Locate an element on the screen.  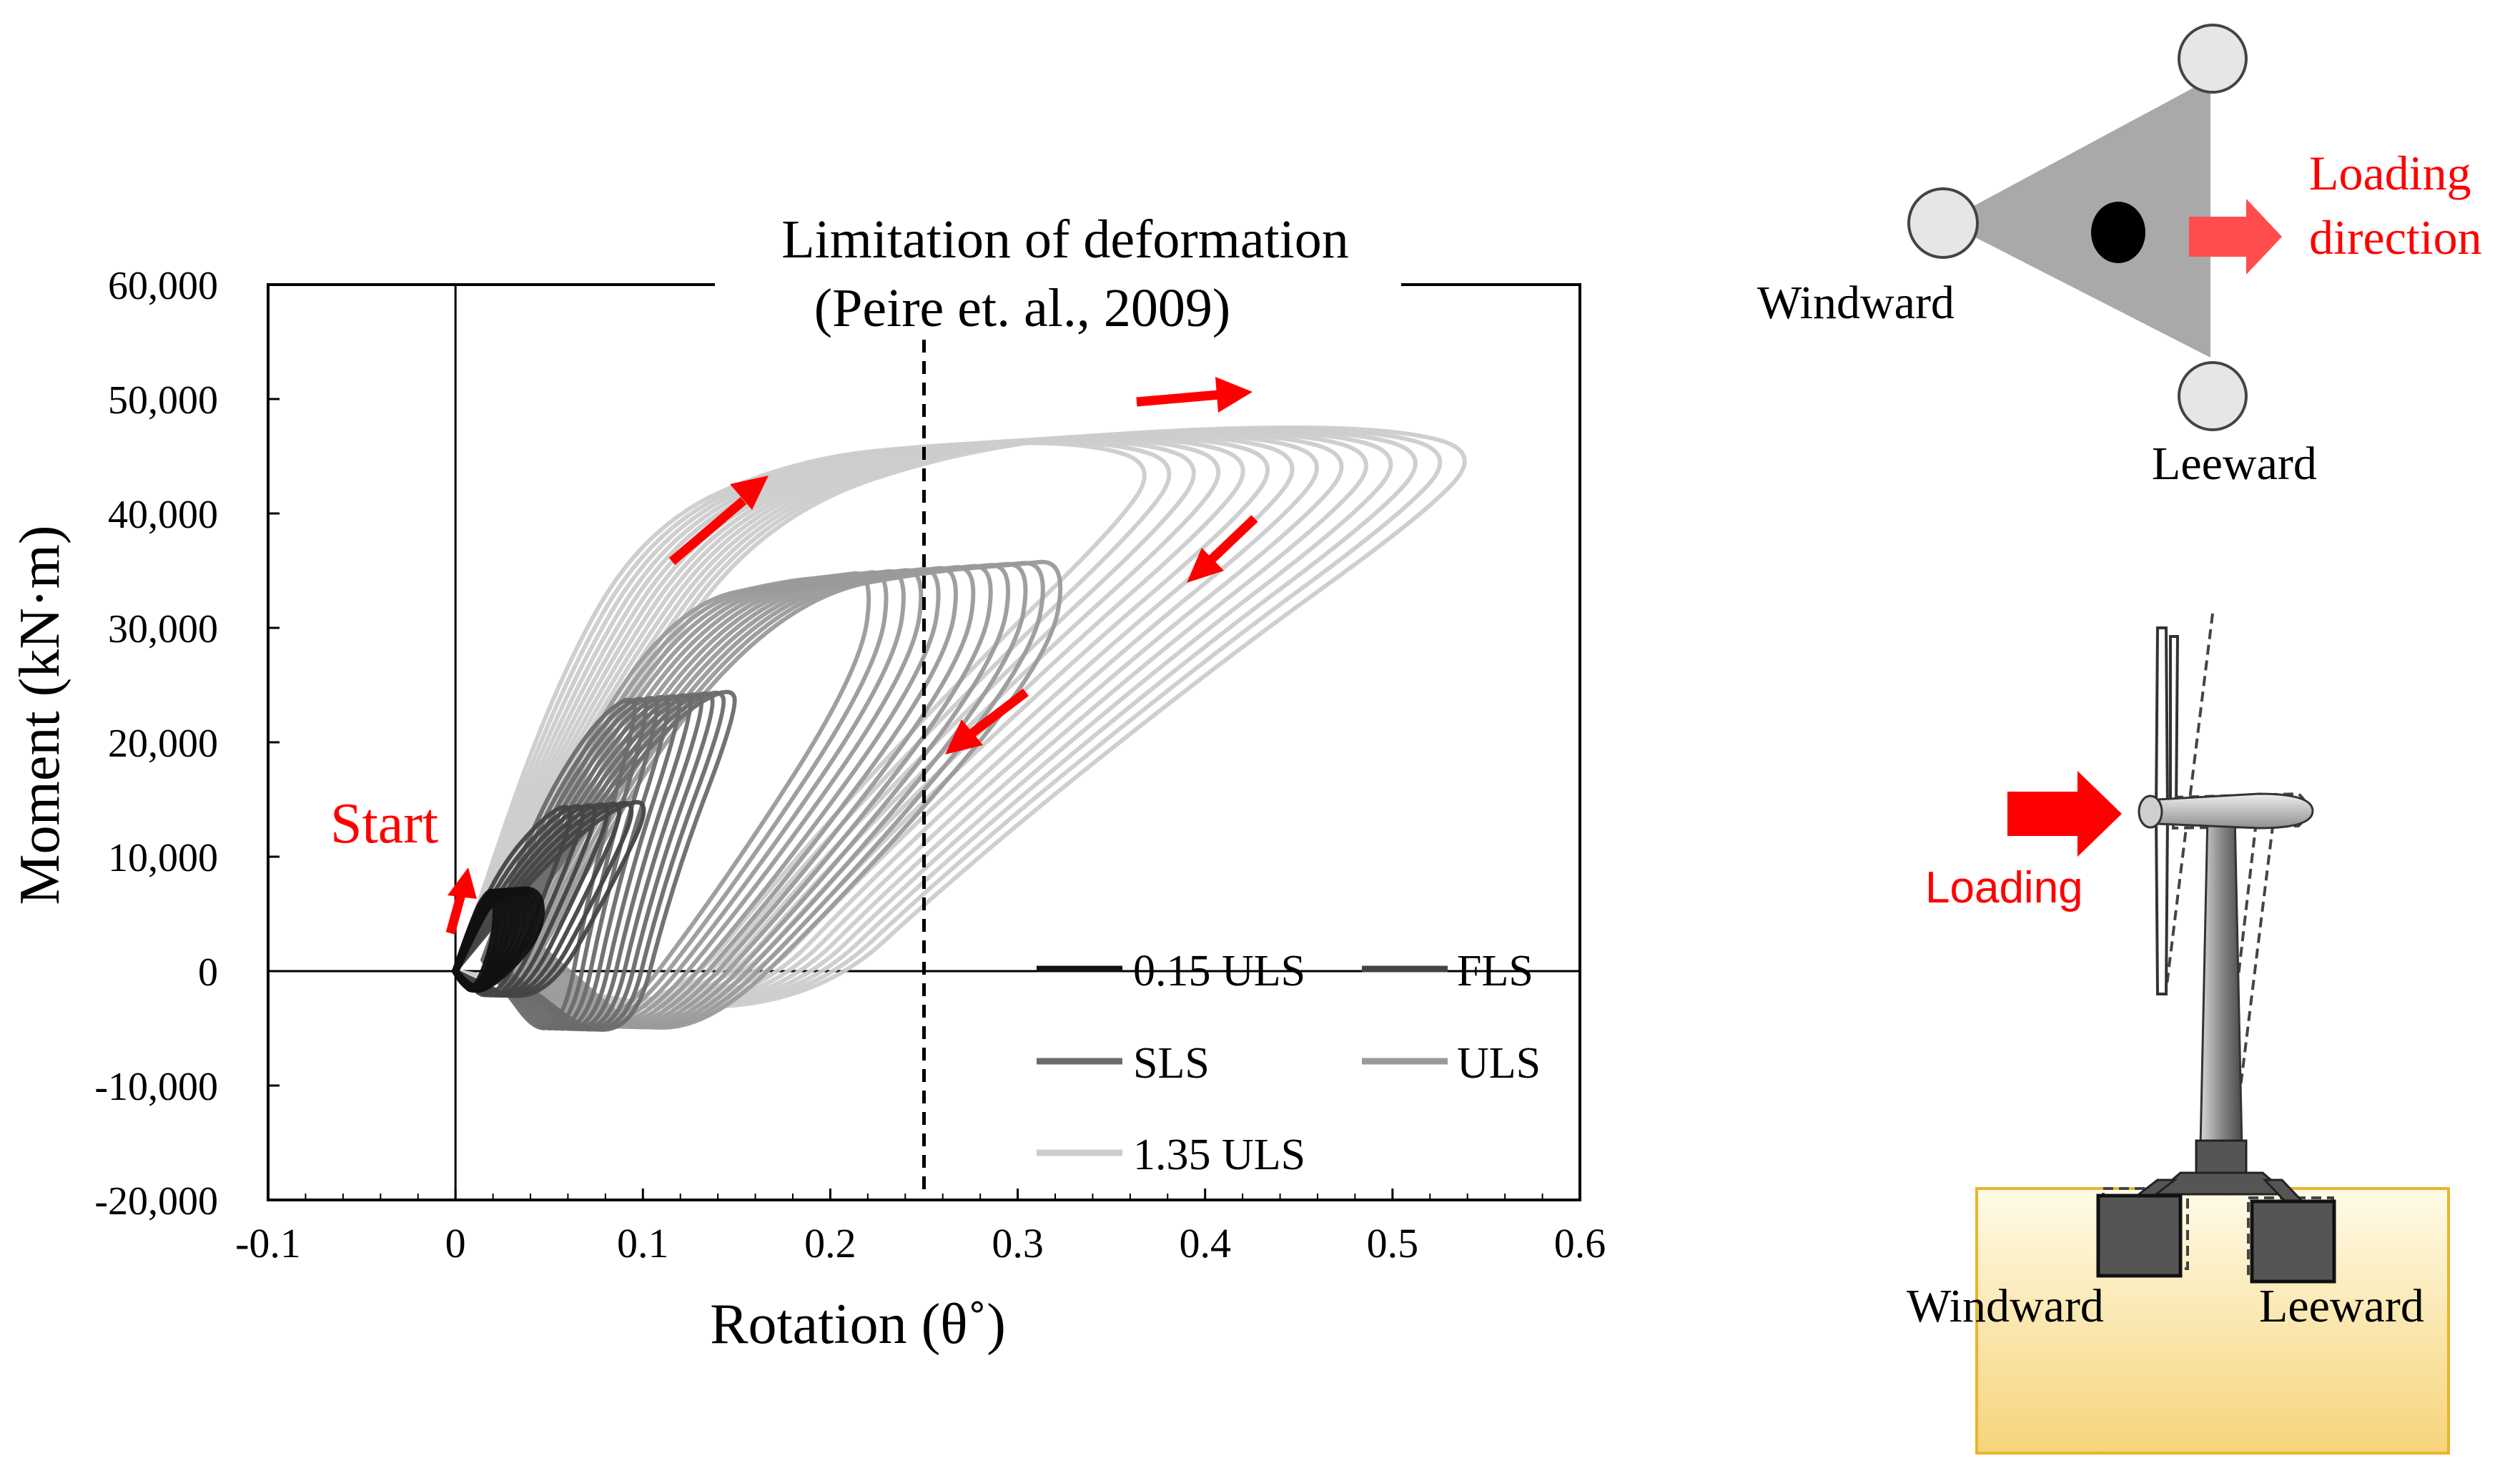
turbine-windward-label: Windward is located at coordinates (2005, 1306).